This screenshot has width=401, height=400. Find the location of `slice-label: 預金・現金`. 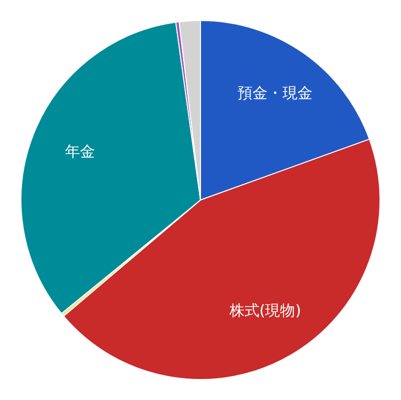

slice-label: 預金・現金 is located at coordinates (274, 93).